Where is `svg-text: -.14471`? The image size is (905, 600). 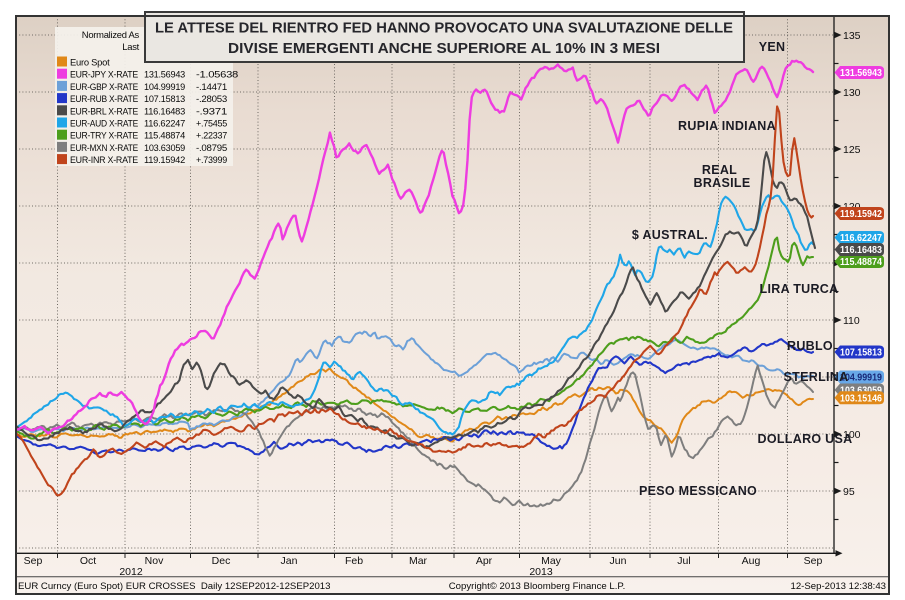
svg-text: -.14471 is located at coordinates (211, 86).